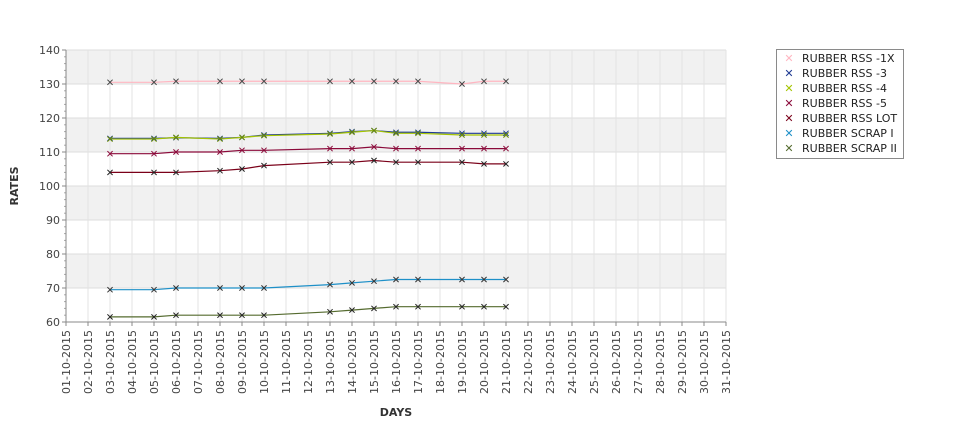 The width and height of the screenshot is (975, 429). What do you see at coordinates (154, 362) in the screenshot?
I see `x-tick-label: 05-10-2015` at bounding box center [154, 362].